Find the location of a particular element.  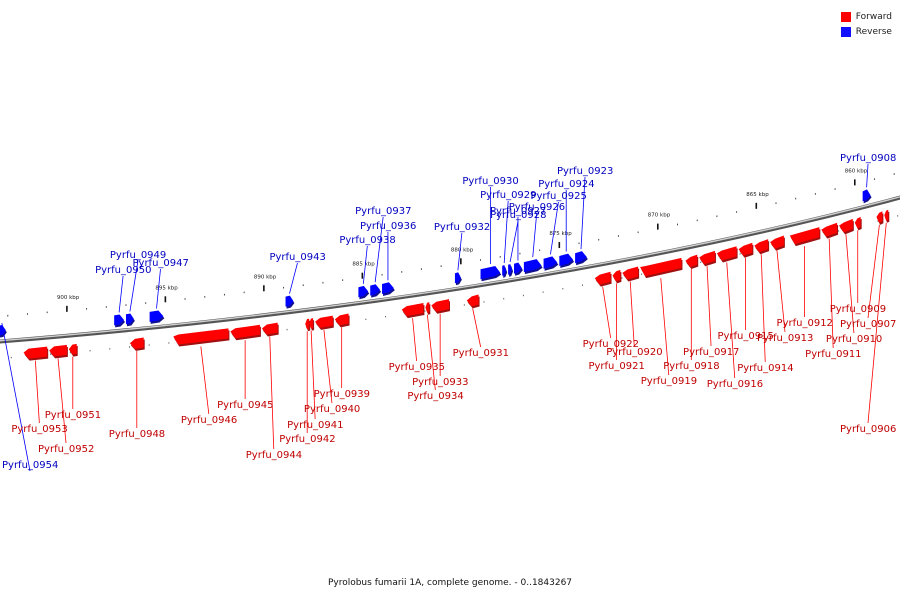

gene-label: Pyrfu_0936 is located at coordinates (388, 226).